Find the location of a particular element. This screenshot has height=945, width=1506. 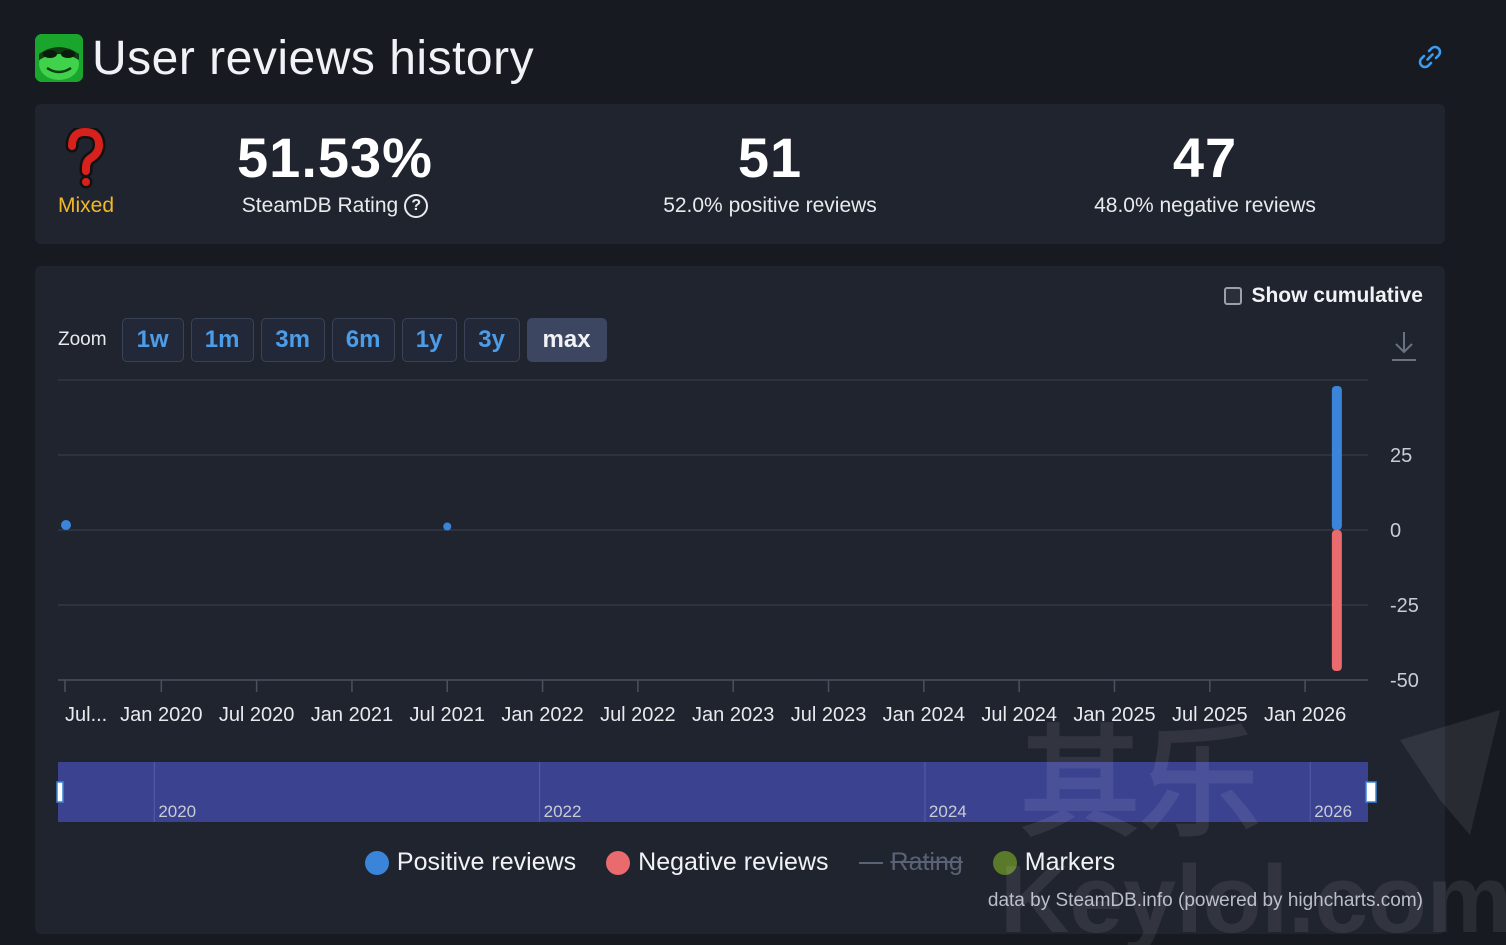

legend-negative-label: Negative reviews is located at coordinates (733, 862).